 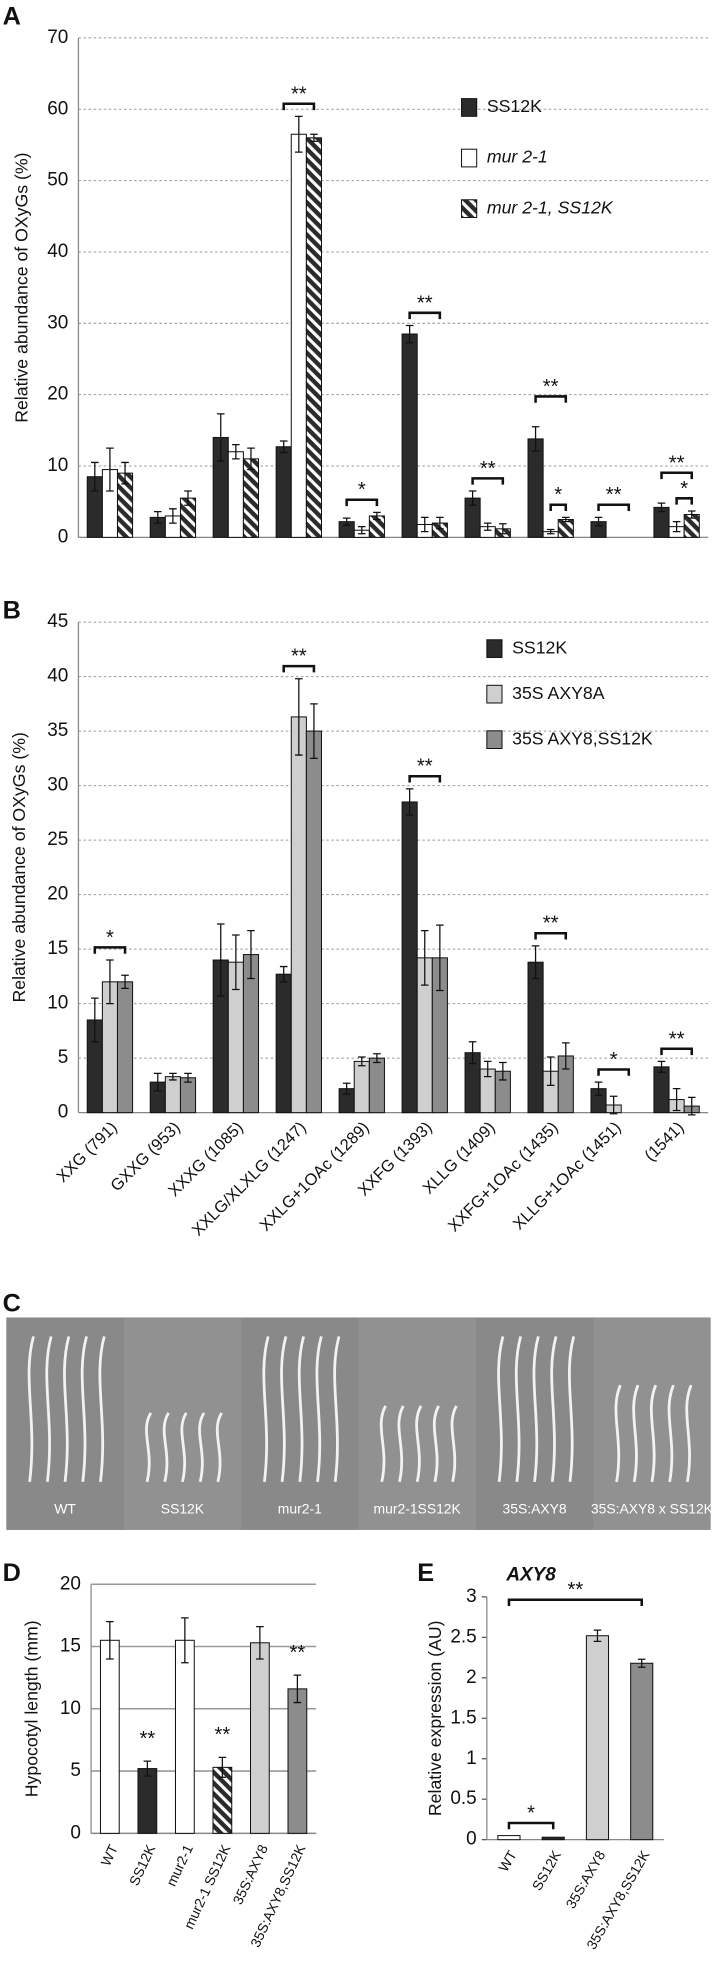 What do you see at coordinates (249, 1178) in the screenshot?
I see `x-tick-label: XXLG/XLXLG (1247)` at bounding box center [249, 1178].